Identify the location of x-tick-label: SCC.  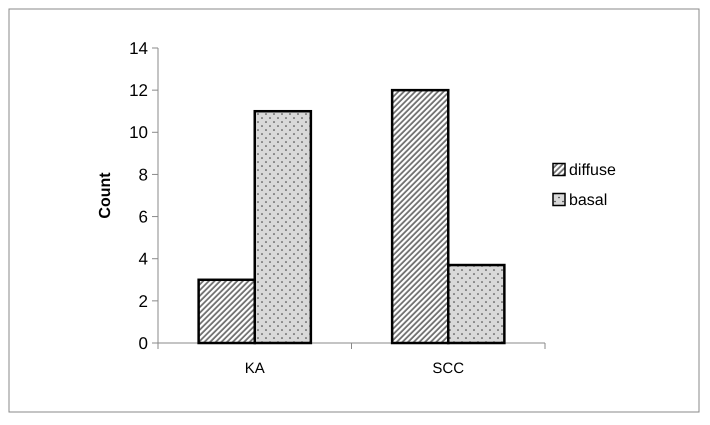
(448, 368).